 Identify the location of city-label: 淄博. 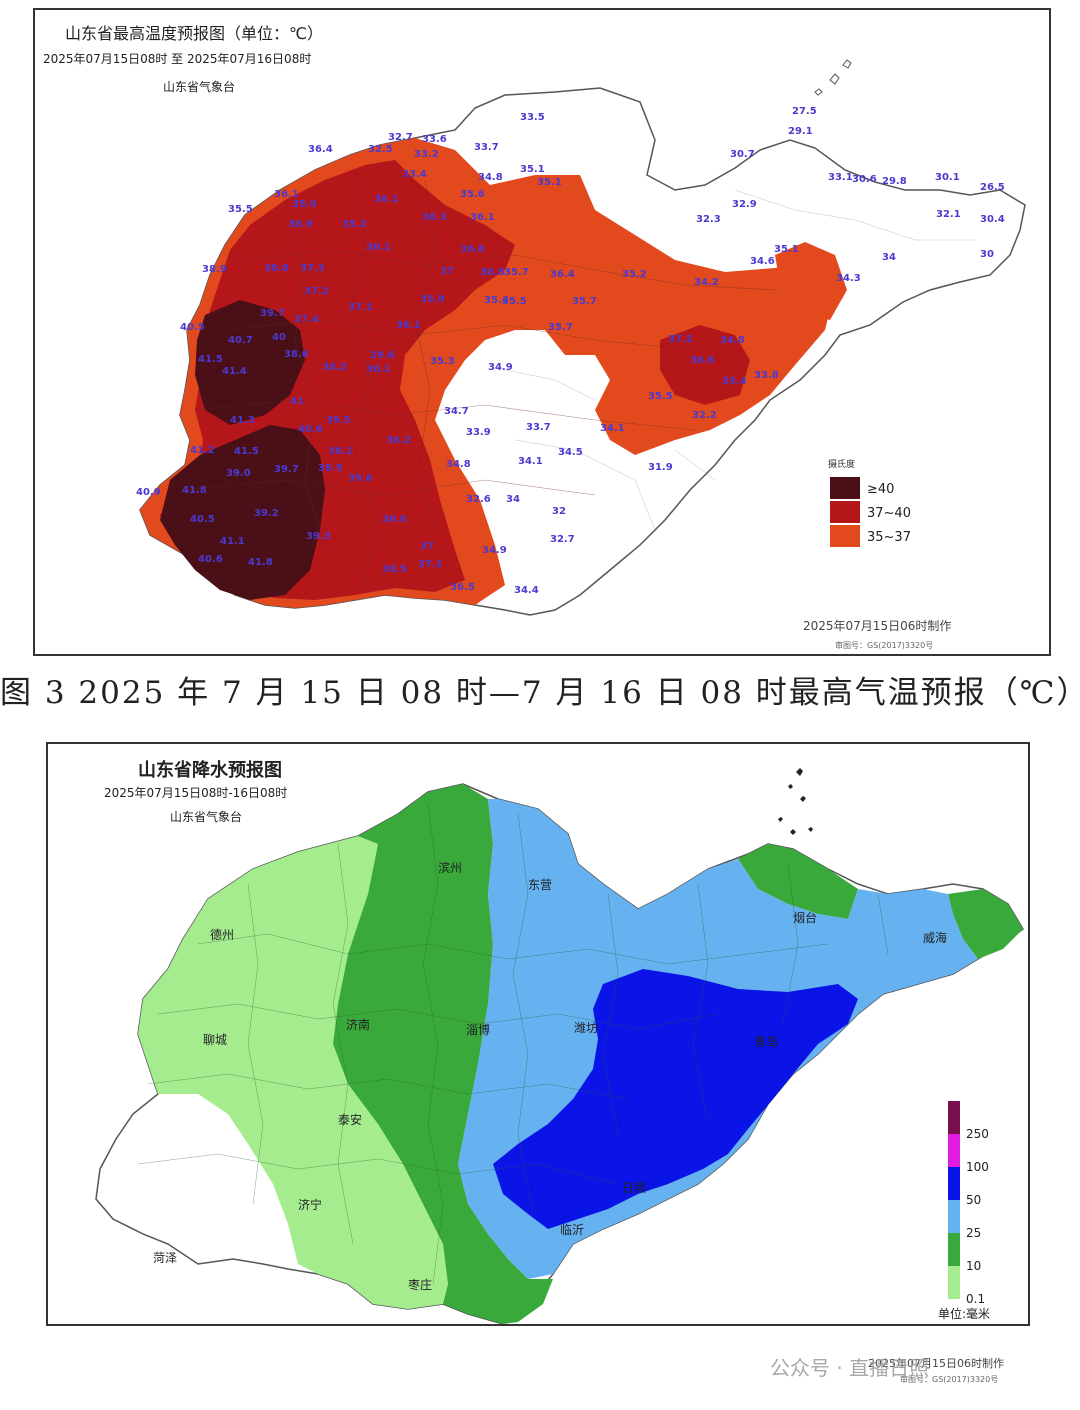
(478, 1029).